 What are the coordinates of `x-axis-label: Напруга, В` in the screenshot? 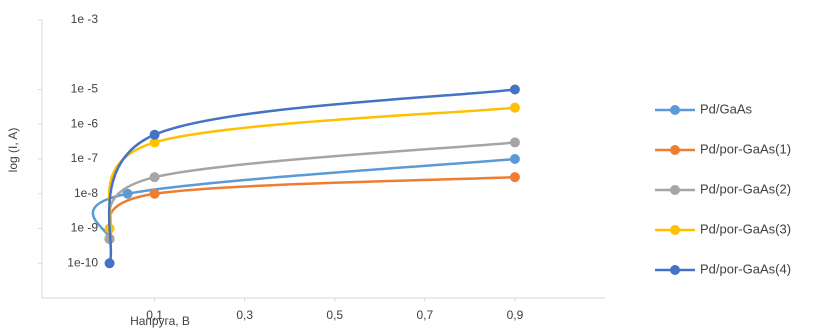 It's located at (160, 321).